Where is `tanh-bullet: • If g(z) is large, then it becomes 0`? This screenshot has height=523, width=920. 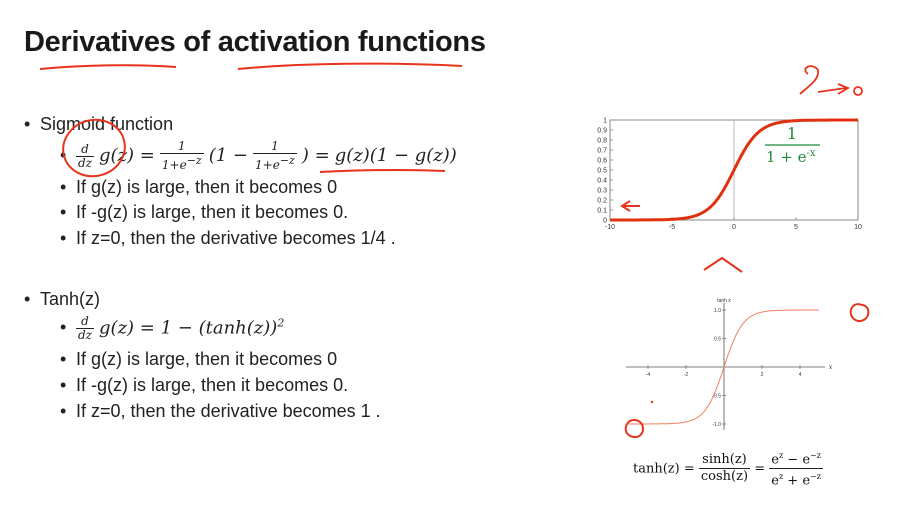 tanh-bullet: • If g(z) is large, then it becomes 0 is located at coordinates (199, 359).